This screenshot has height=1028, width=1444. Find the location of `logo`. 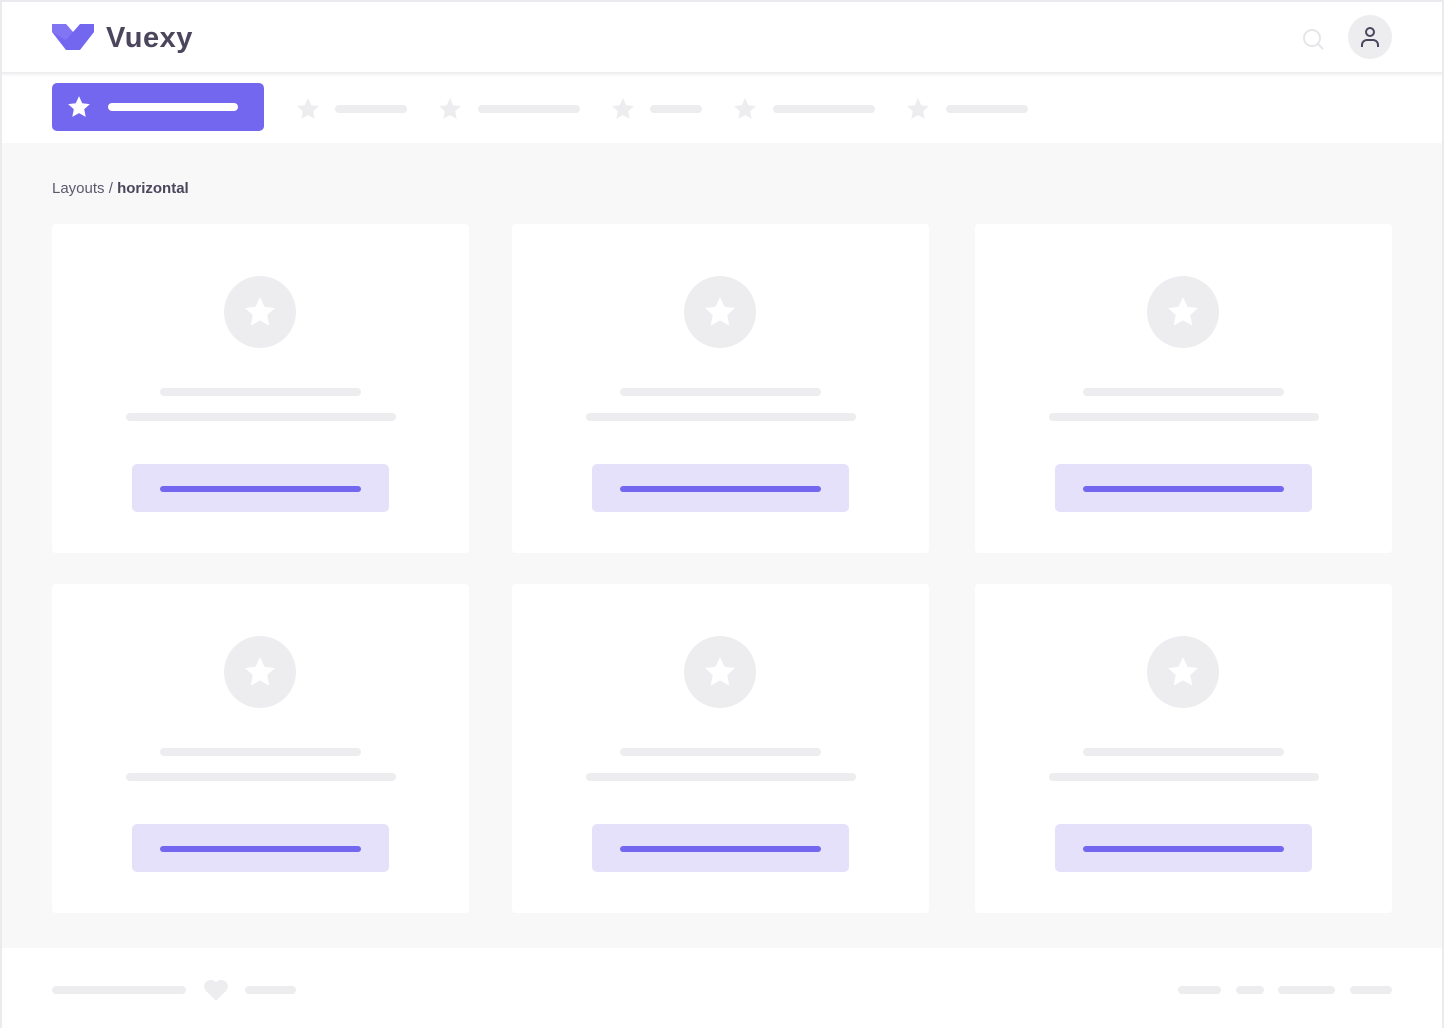

logo is located at coordinates (74, 38).